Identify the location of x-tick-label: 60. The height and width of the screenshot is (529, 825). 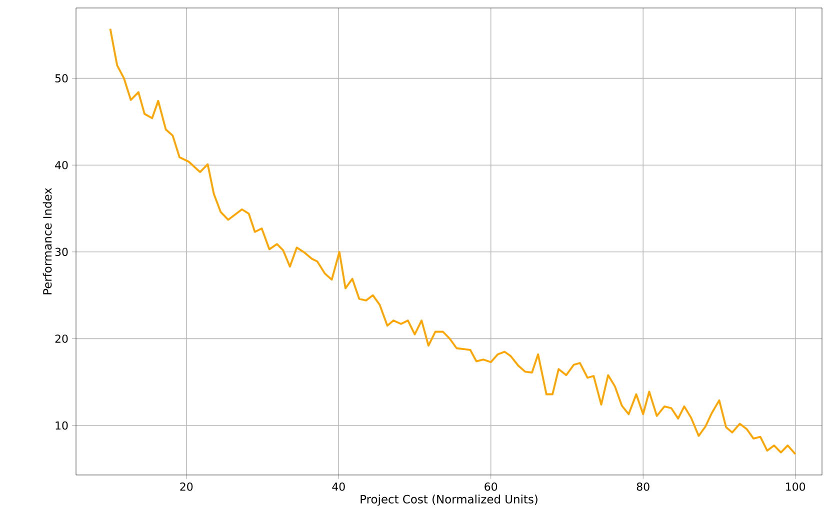
(491, 486).